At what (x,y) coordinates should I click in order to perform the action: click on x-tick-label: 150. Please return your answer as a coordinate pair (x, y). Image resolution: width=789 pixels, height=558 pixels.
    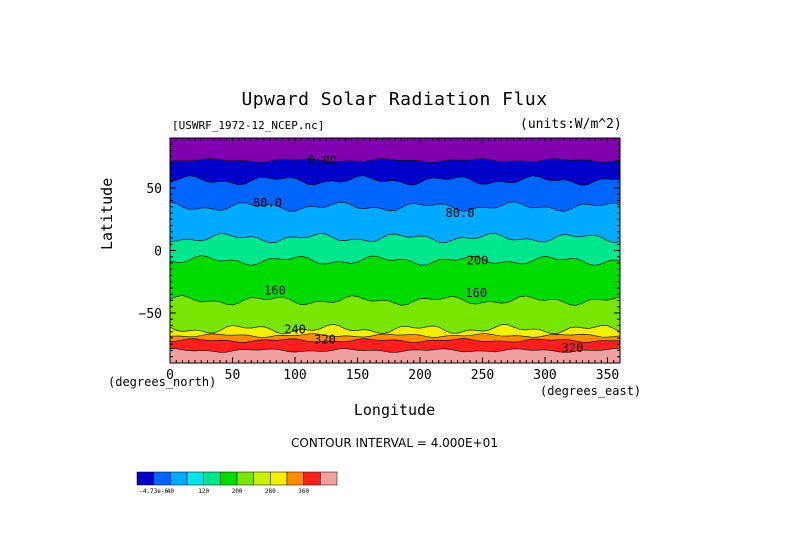
    Looking at the image, I should click on (357, 375).